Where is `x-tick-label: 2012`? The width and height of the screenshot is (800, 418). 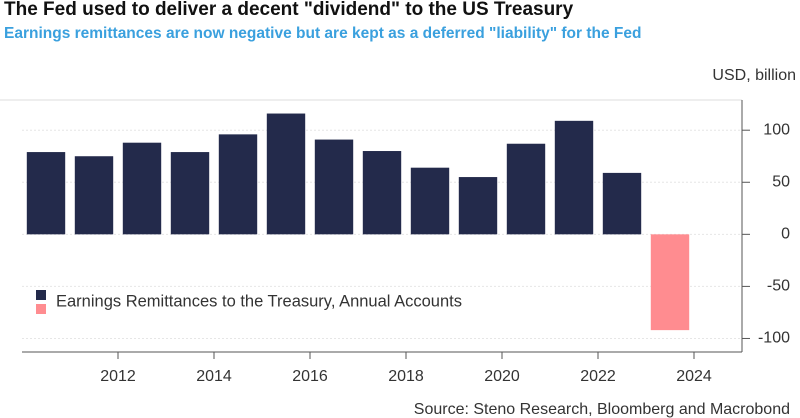
x-tick-label: 2012 is located at coordinates (118, 376).